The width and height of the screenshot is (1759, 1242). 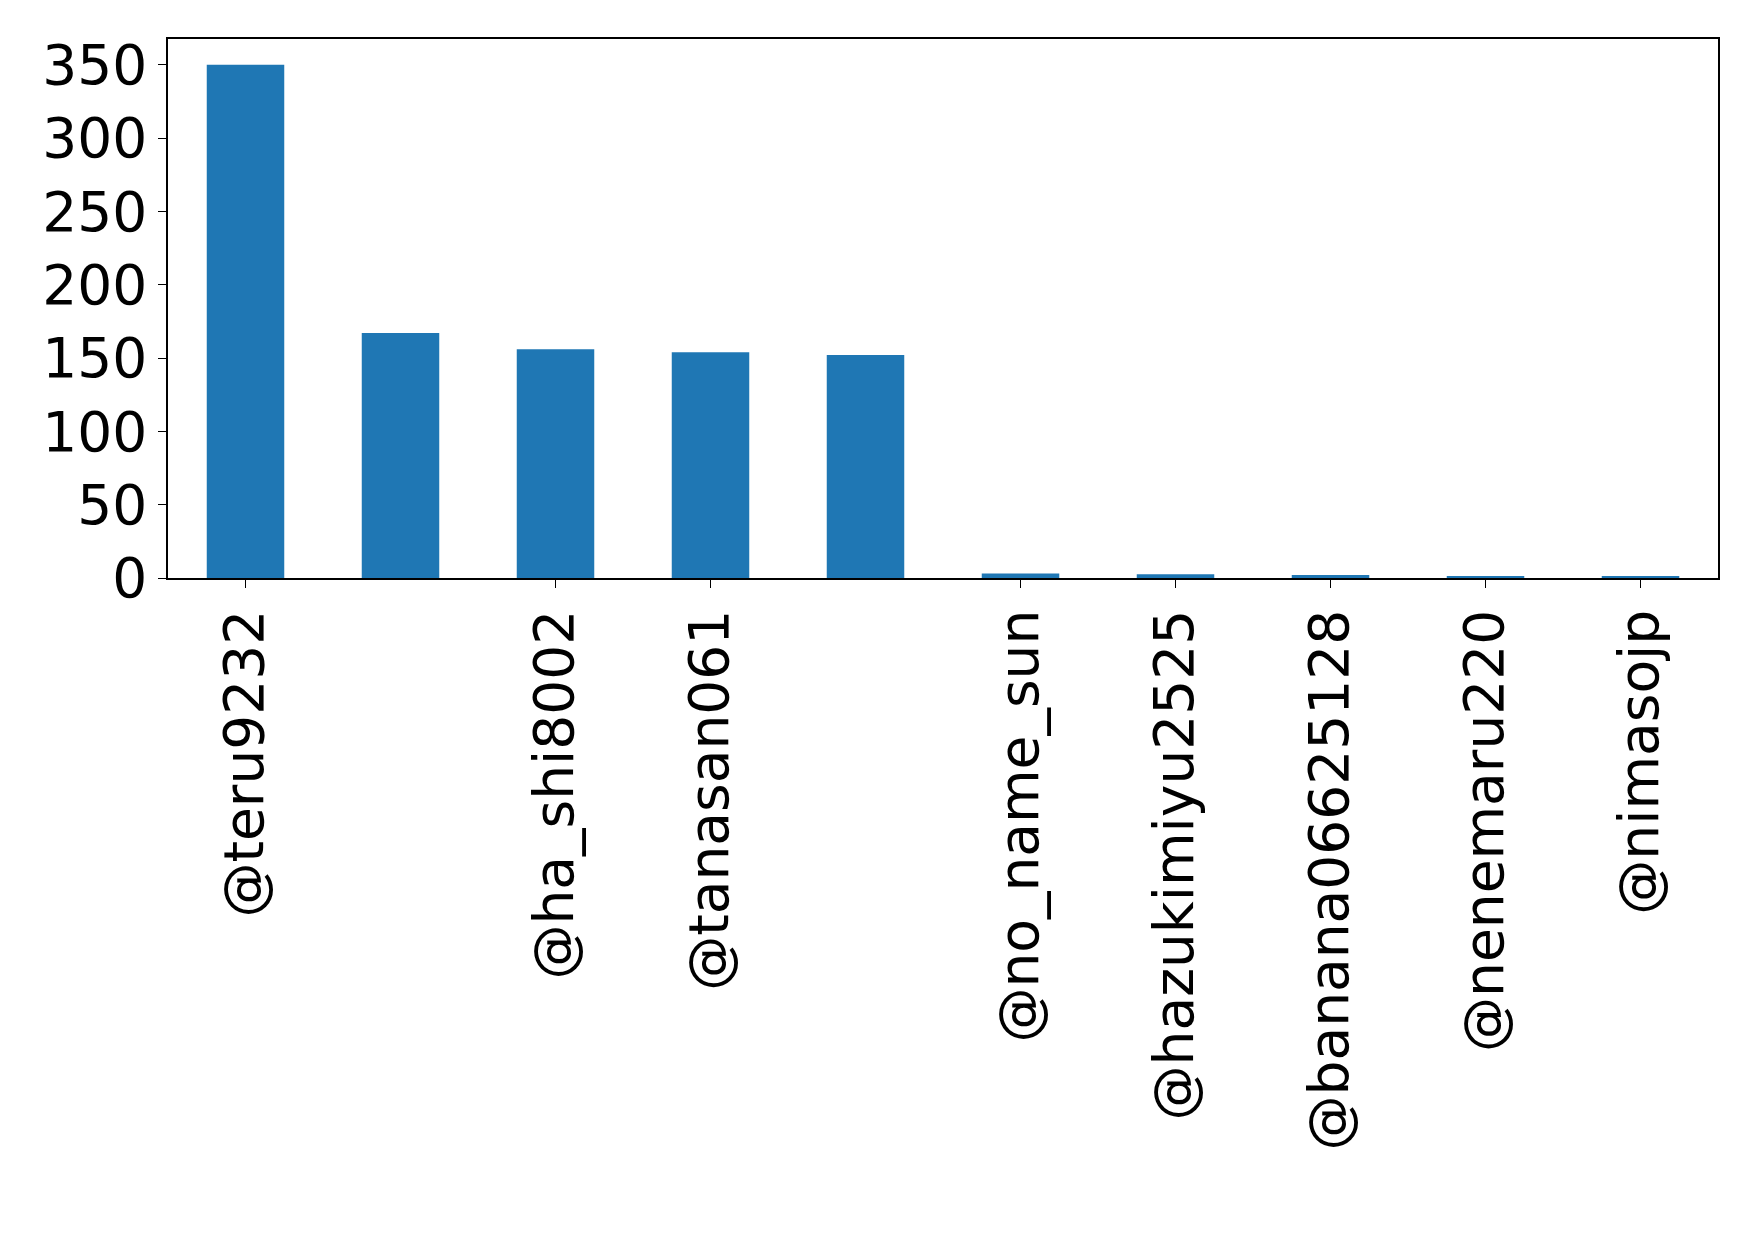 What do you see at coordinates (1174, 865) in the screenshot?
I see `x-tick-label: @hazukimiyu2525` at bounding box center [1174, 865].